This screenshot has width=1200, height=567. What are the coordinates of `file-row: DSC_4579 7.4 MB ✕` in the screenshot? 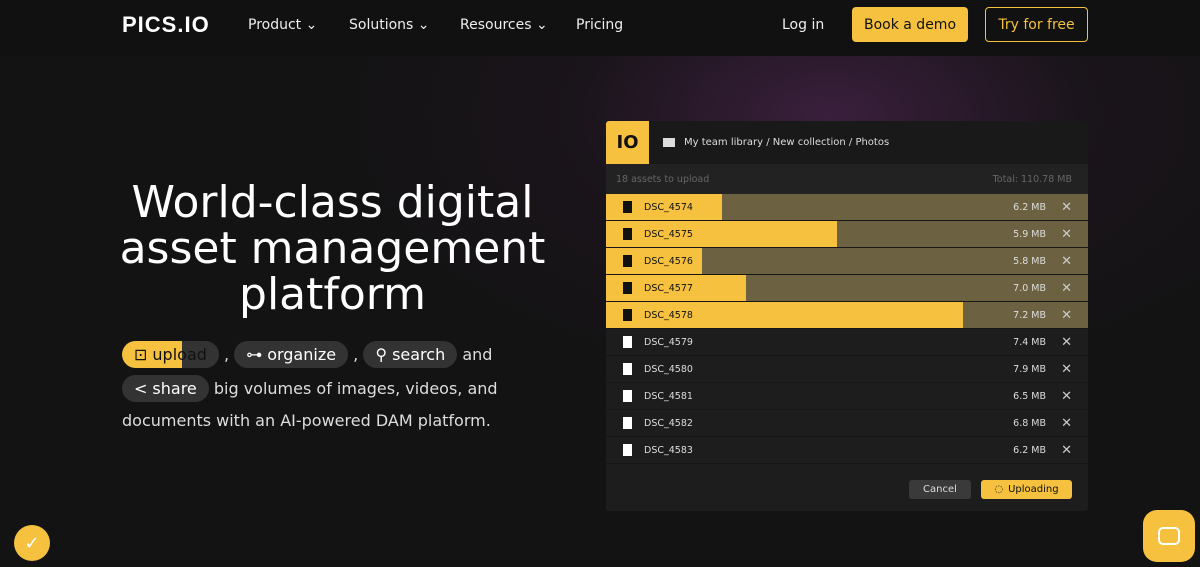 It's located at (847, 342).